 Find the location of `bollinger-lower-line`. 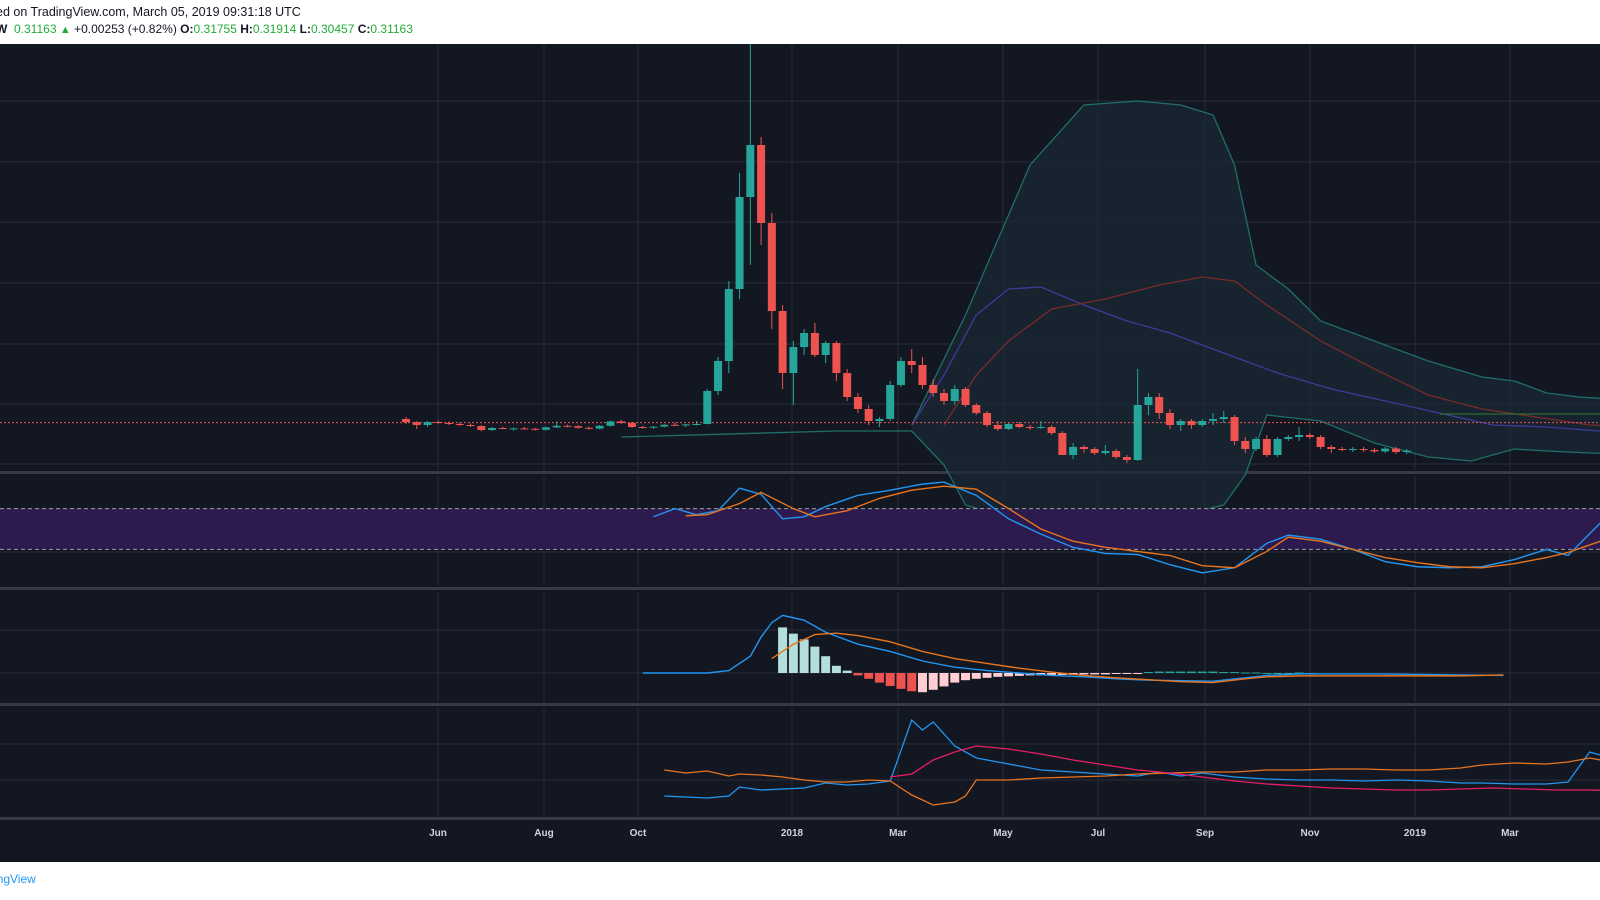

bollinger-lower-line is located at coordinates (1110, 470).